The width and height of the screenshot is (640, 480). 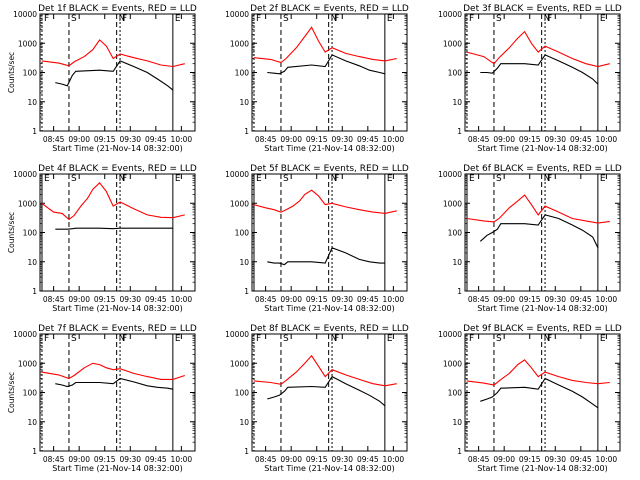 I want to click on panel-title: Det 4f BLACK = Events, RED = LLD, so click(x=117, y=169).